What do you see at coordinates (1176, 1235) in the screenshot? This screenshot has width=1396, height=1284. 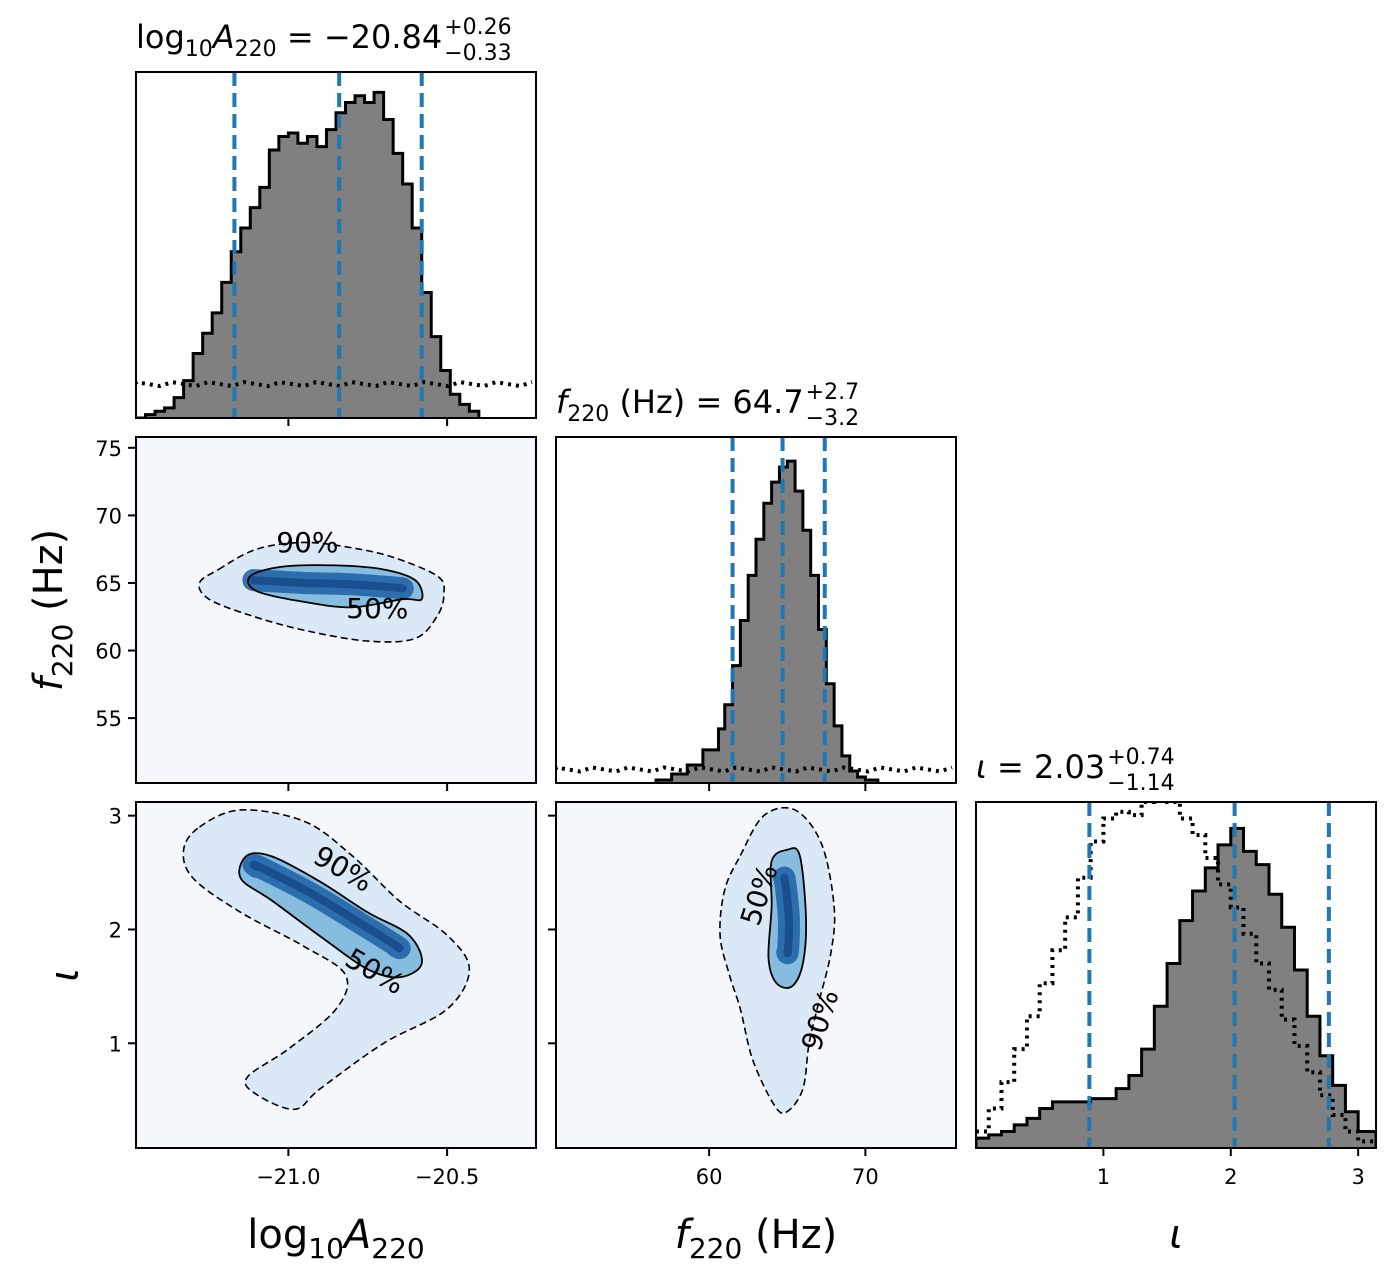 I see `x-axis-label-iota: ι` at bounding box center [1176, 1235].